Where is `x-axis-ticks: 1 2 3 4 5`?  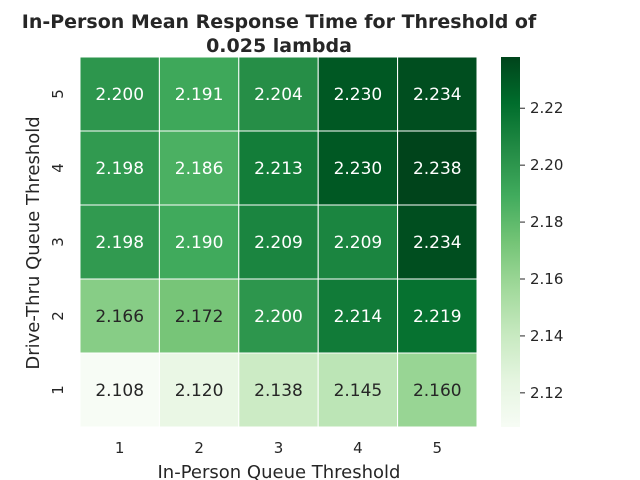 x-axis-ticks: 1 2 3 4 5 is located at coordinates (278, 448).